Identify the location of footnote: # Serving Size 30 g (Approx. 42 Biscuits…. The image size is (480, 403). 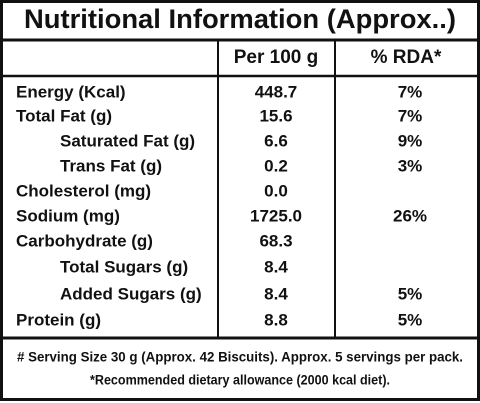
(240, 357).